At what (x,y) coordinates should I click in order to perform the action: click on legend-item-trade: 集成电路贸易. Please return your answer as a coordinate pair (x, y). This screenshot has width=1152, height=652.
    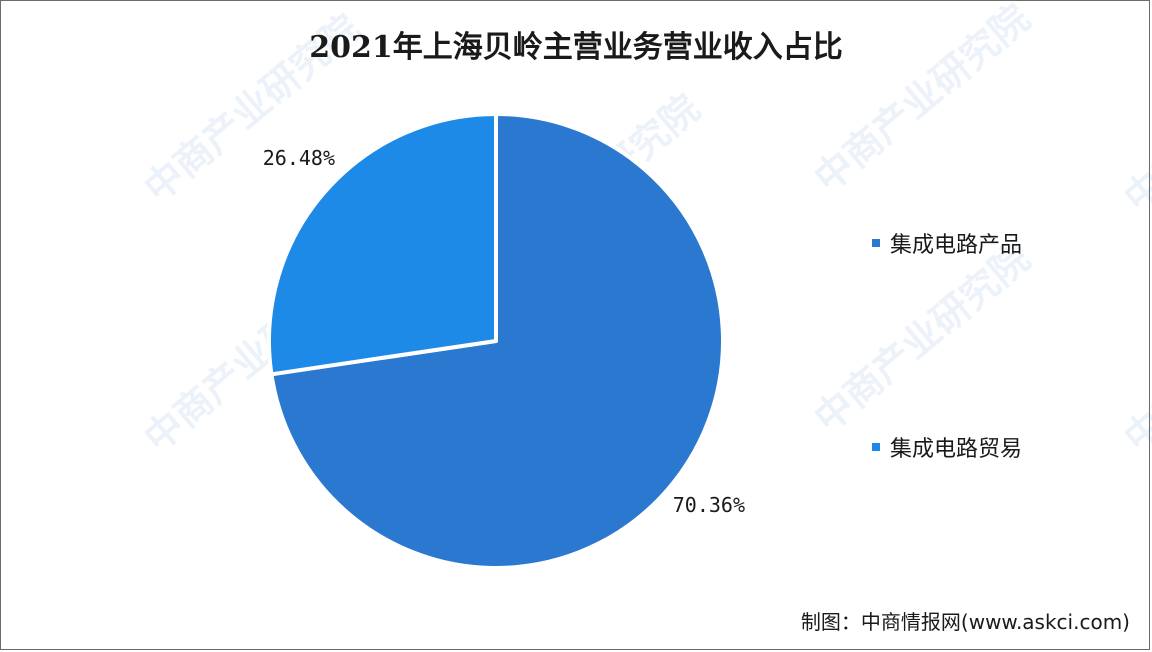
    Looking at the image, I should click on (947, 447).